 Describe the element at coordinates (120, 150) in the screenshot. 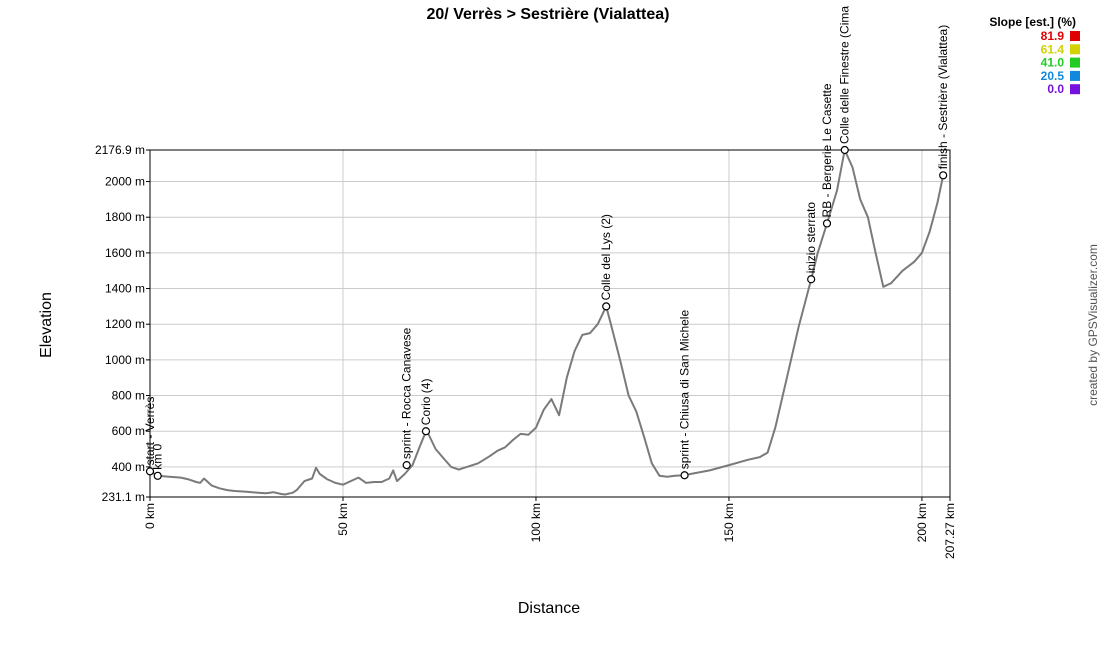

I see `y-tick-label: 2176.9 m` at that location.